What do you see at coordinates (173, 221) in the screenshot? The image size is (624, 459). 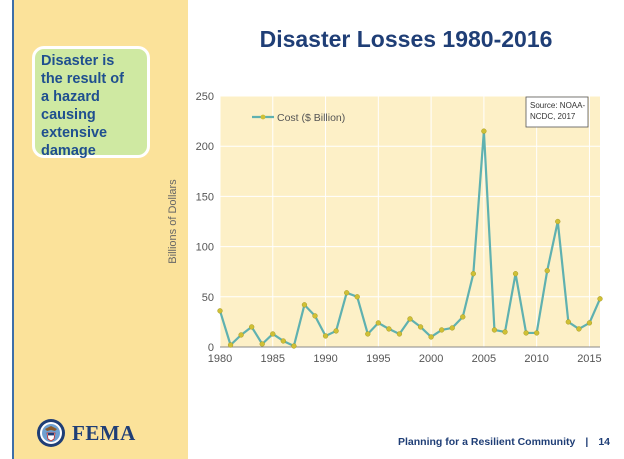 I see `y-axis-label: Billions of Dollars` at bounding box center [173, 221].